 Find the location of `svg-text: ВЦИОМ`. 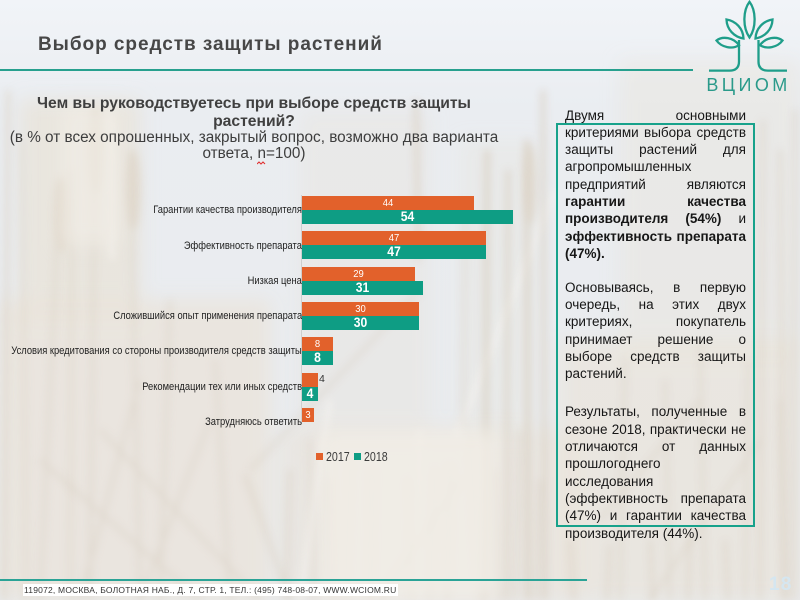

svg-text: ВЦИОМ is located at coordinates (748, 85).